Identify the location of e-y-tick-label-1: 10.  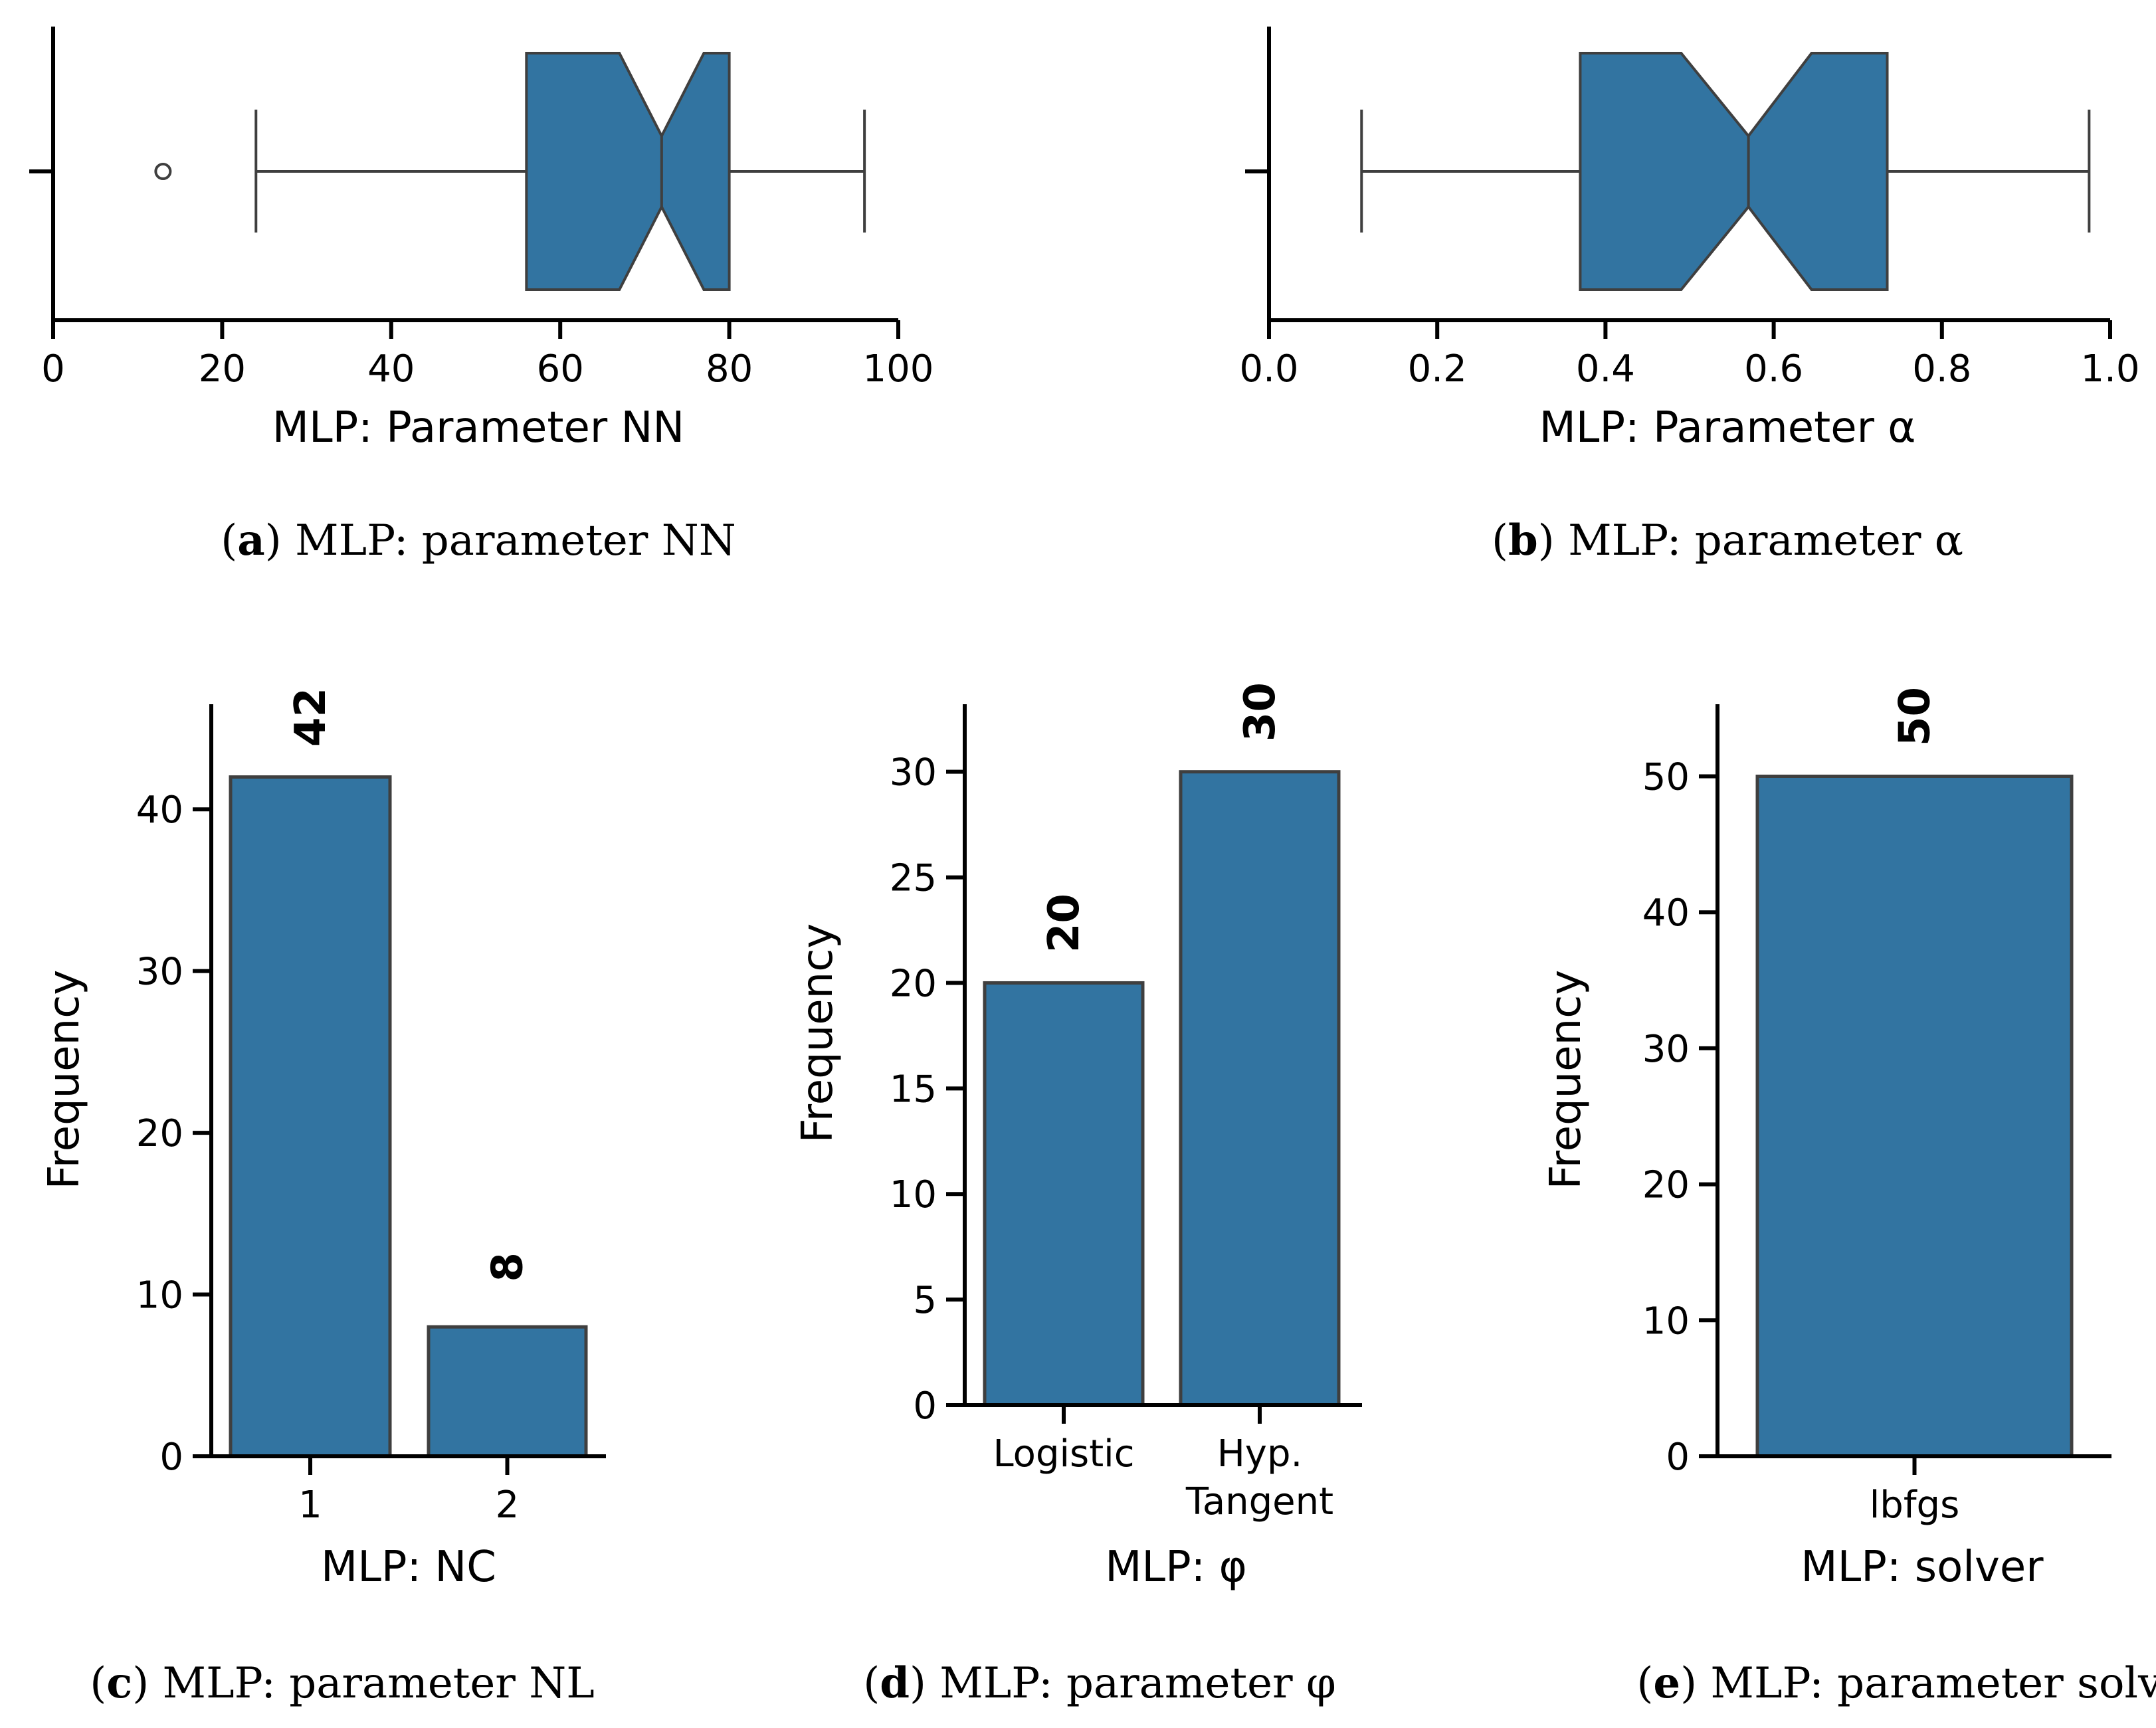
(1666, 1321).